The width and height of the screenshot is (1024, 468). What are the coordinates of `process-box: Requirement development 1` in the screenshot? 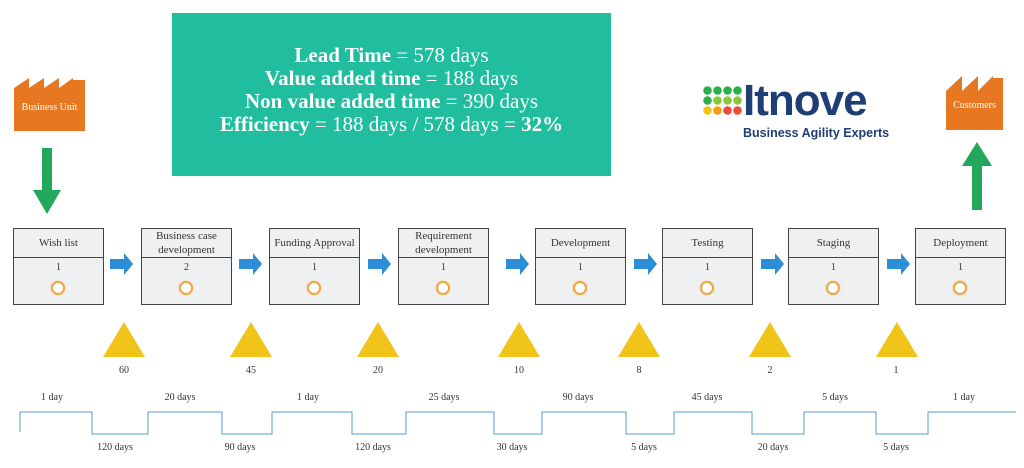 It's located at (443, 266).